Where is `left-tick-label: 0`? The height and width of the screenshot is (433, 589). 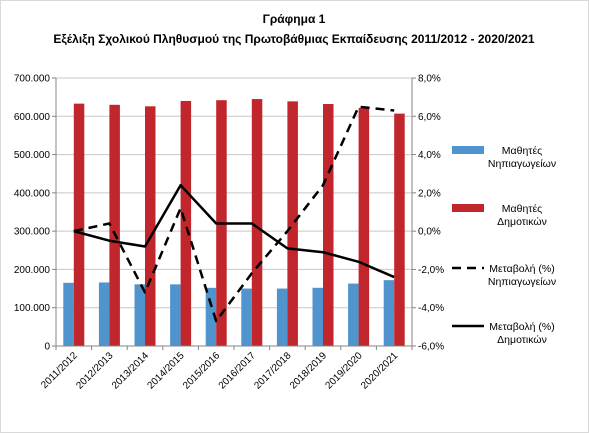
left-tick-label: 0 is located at coordinates (47, 347).